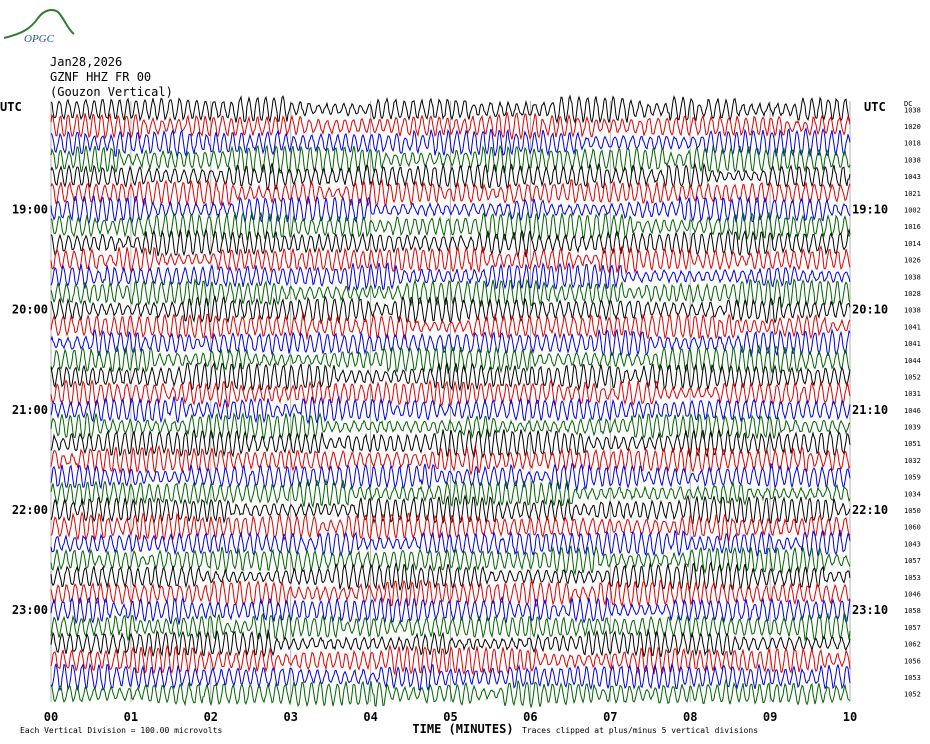 The image size is (930, 744). Describe the element at coordinates (912, 361) in the screenshot. I see `dc-offset-label: 1044` at that location.